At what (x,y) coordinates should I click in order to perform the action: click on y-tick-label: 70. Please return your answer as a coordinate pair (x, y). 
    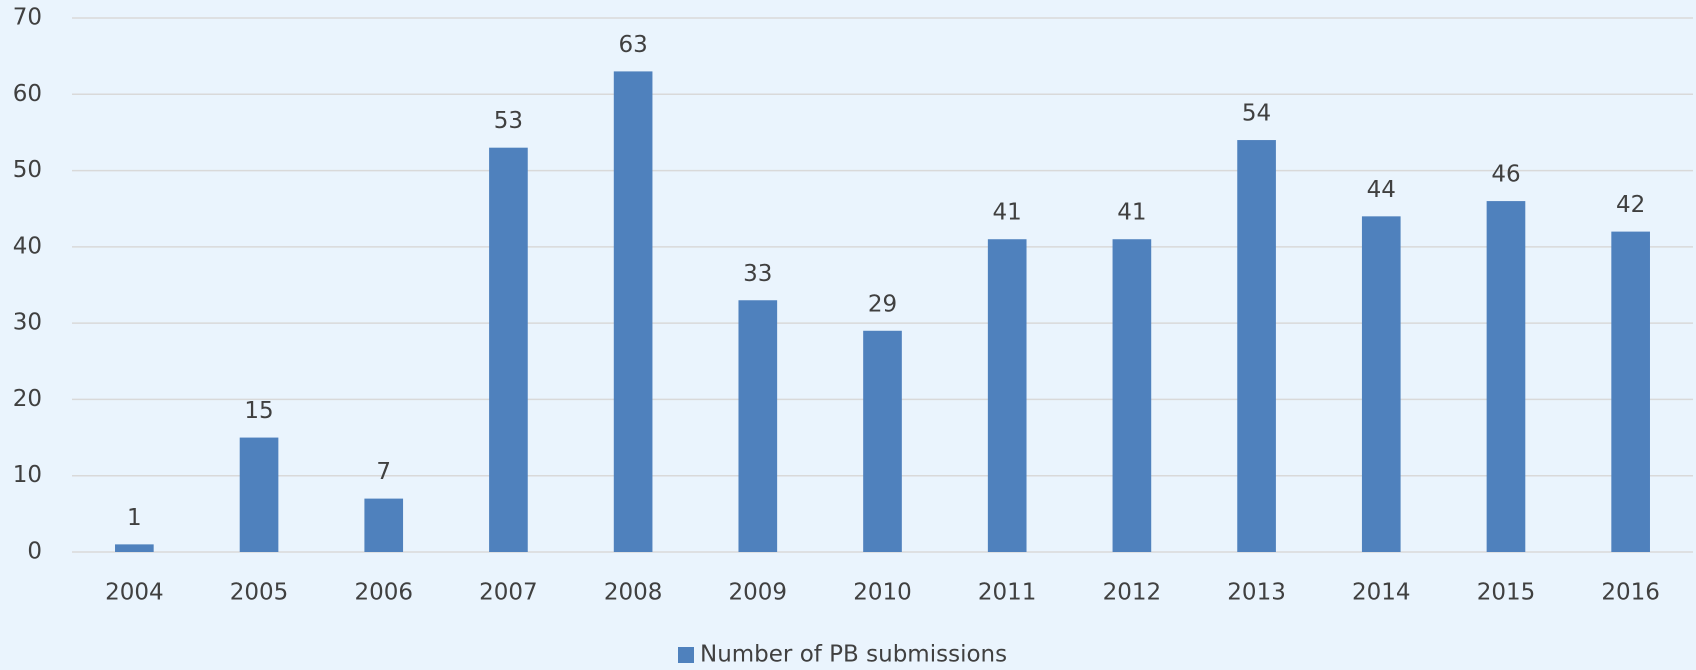
    Looking at the image, I should click on (27, 18).